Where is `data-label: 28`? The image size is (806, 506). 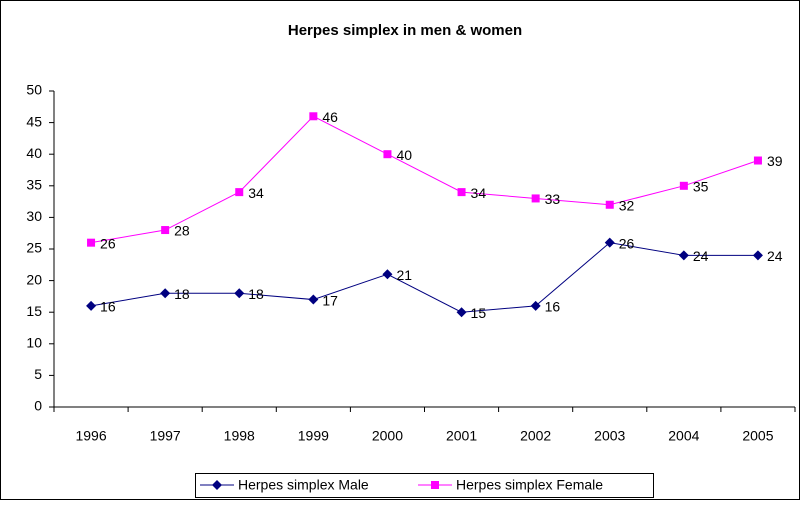
data-label: 28 is located at coordinates (182, 231).